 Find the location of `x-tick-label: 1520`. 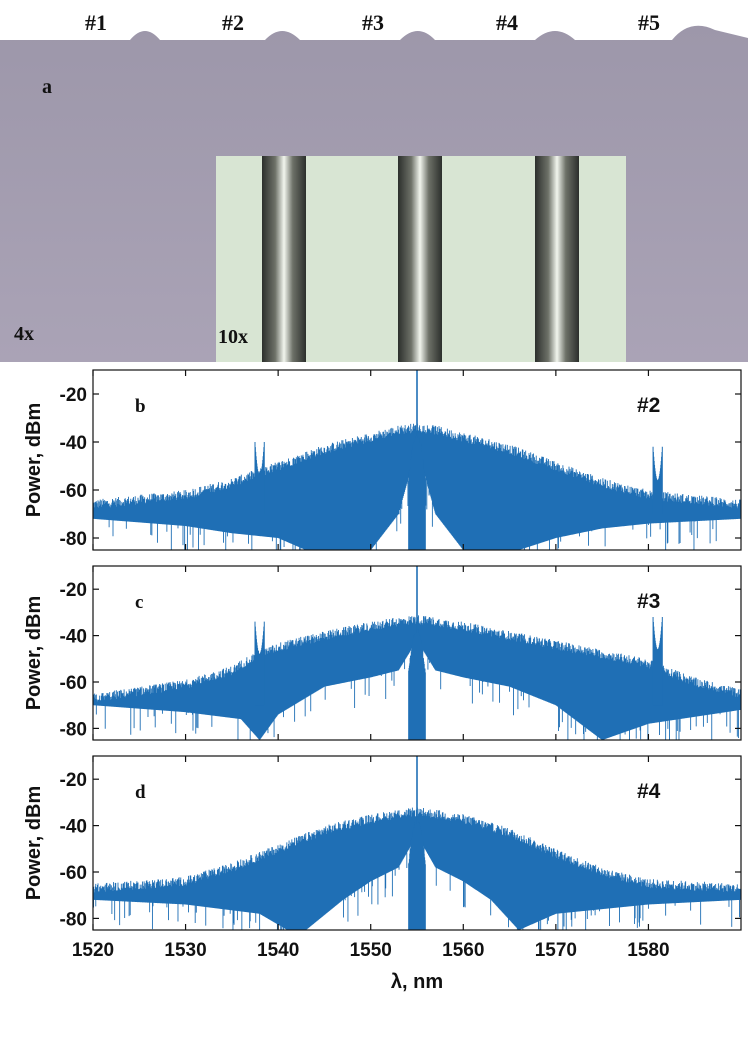

x-tick-label: 1520 is located at coordinates (93, 950).